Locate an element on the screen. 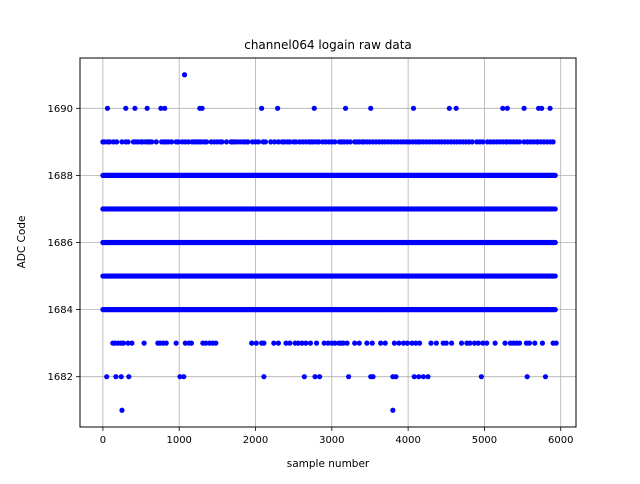 The image size is (640, 484). chart-title: channel064 logain raw data is located at coordinates (328, 45).